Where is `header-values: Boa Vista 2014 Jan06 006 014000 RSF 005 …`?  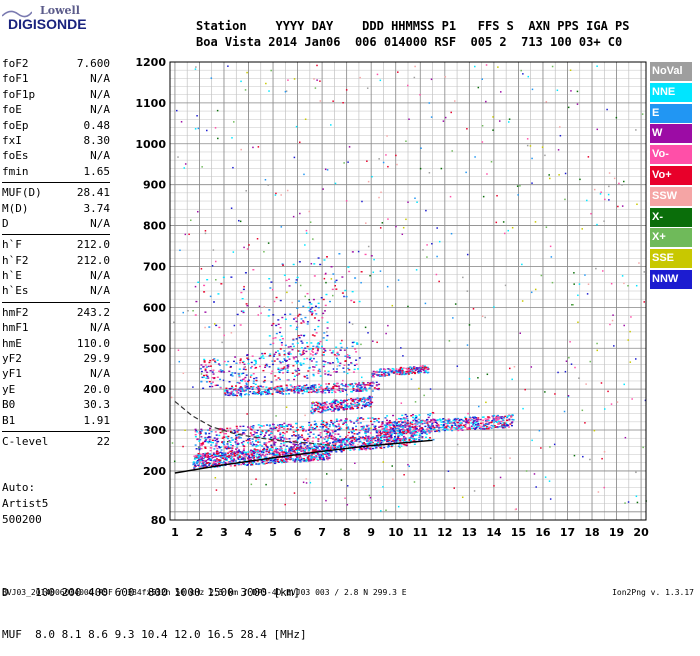 header-values: Boa Vista 2014 Jan06 006 014000 RSF 005 … is located at coordinates (409, 42).